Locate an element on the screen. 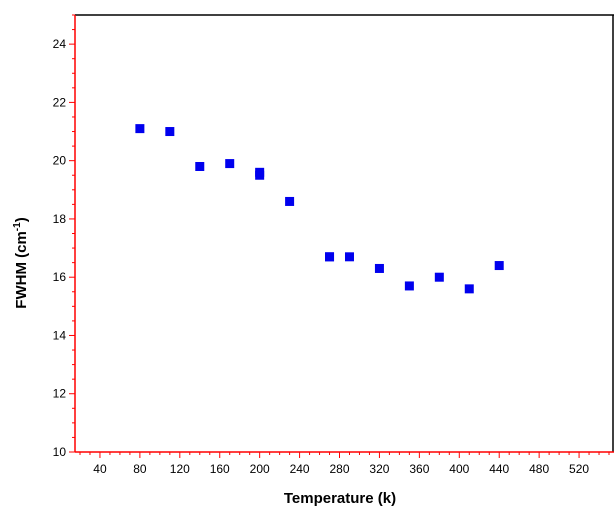  x-tick-label: 480 is located at coordinates (539, 469).